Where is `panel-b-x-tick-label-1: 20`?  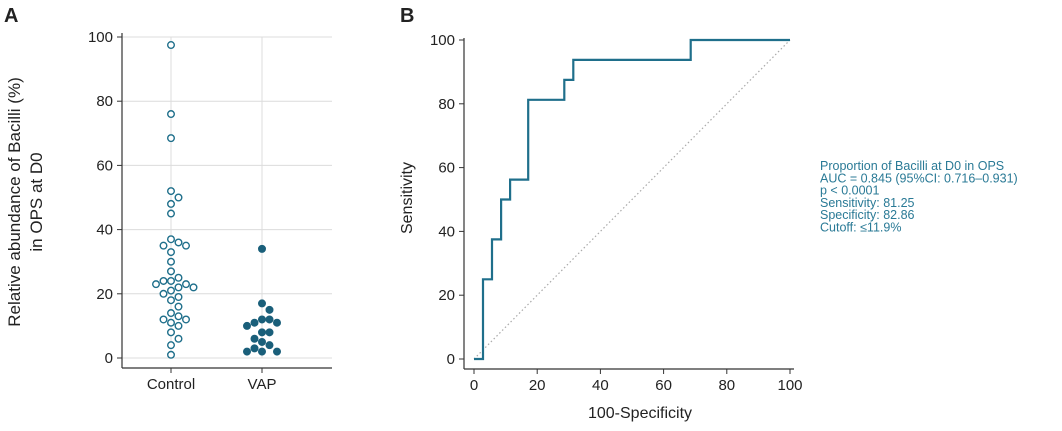
panel-b-x-tick-label-1: 20 is located at coordinates (537, 385).